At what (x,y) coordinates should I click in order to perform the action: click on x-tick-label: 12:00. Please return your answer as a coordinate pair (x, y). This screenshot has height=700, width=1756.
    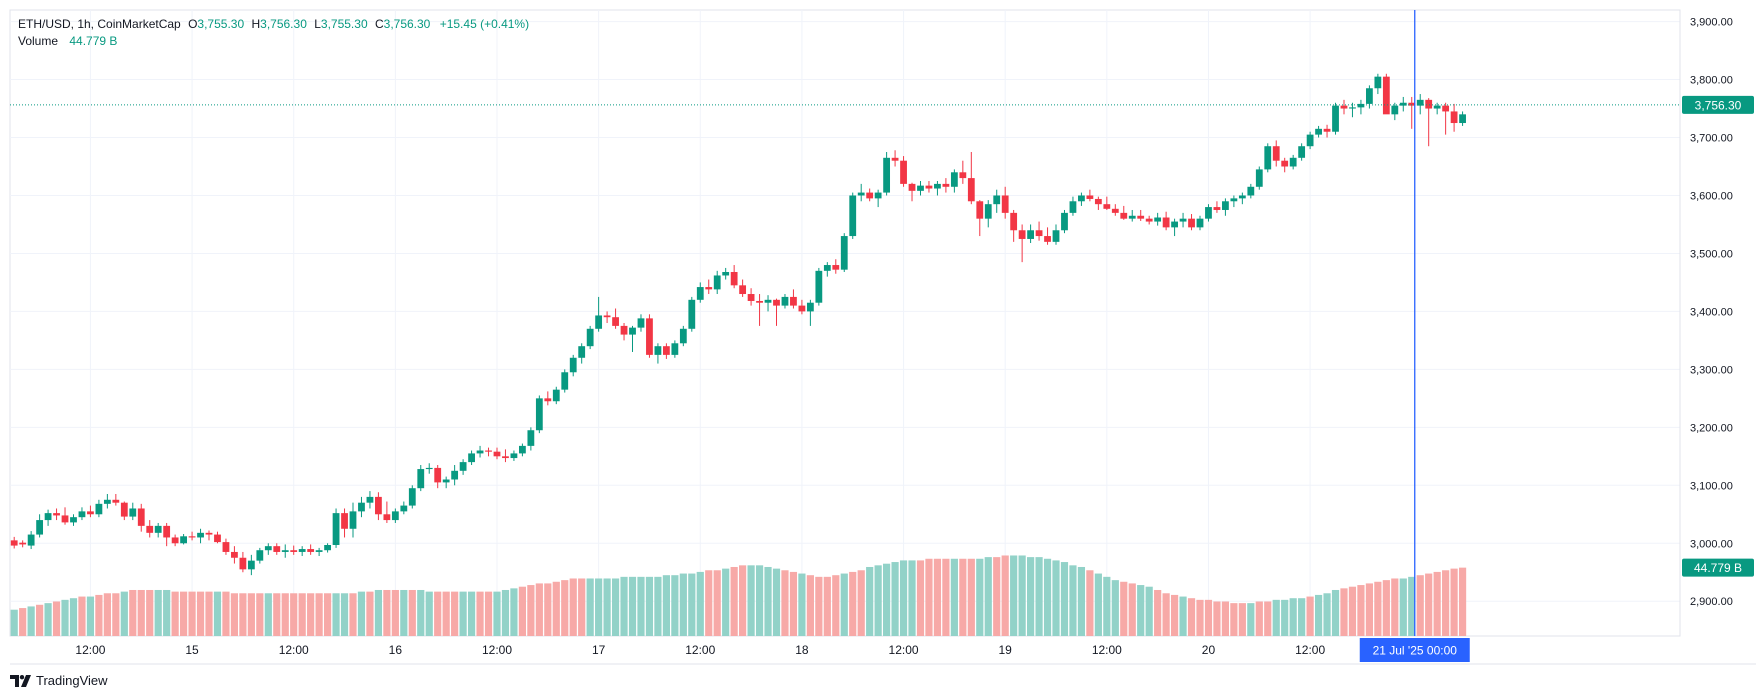
    Looking at the image, I should click on (1107, 650).